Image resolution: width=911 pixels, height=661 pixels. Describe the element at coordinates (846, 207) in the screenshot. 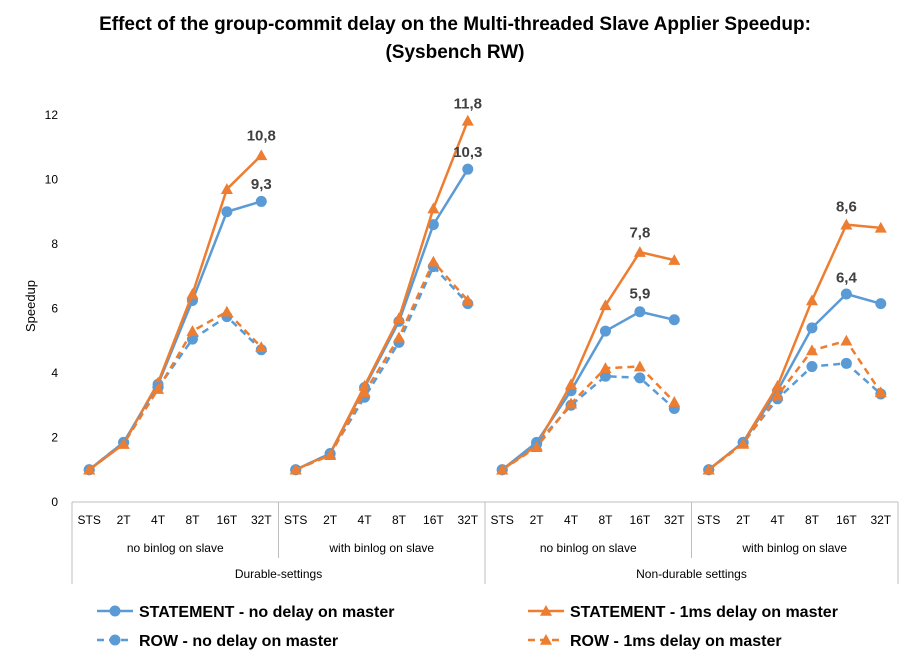

I see `data-label: 8,6` at that location.